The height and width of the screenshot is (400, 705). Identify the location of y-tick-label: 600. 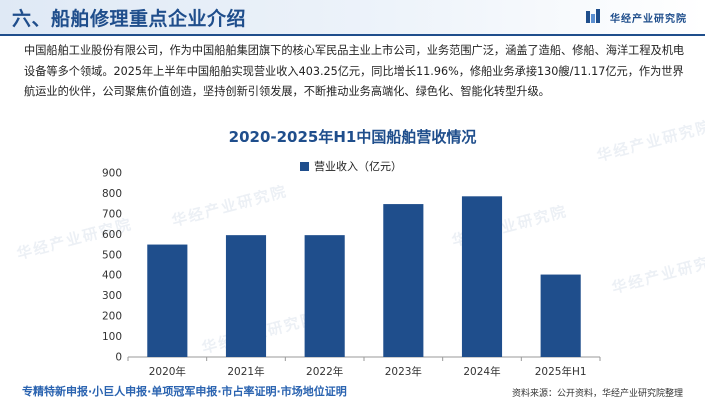
(112, 235).